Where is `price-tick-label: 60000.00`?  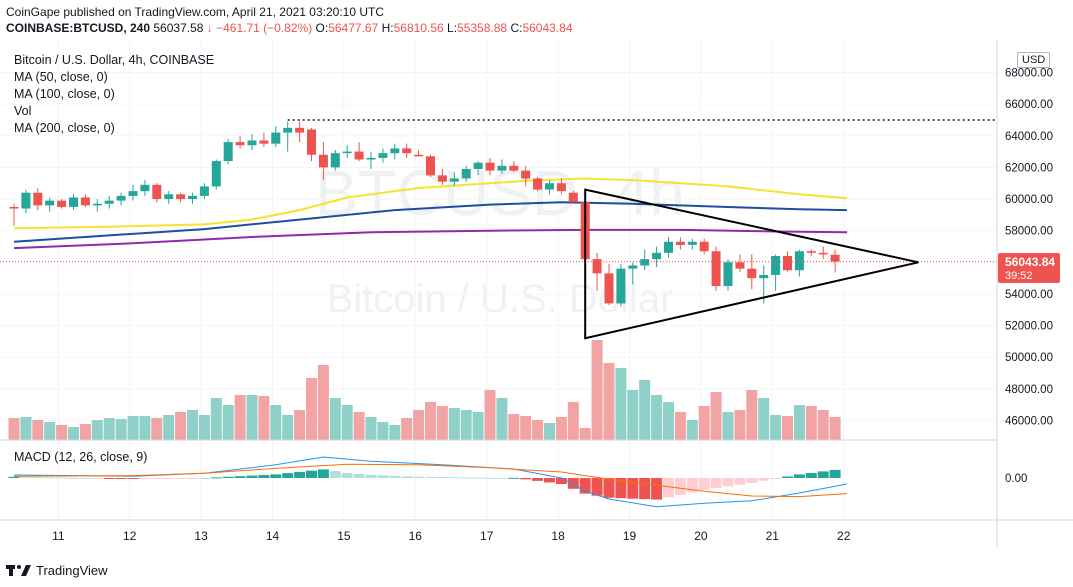
price-tick-label: 60000.00 is located at coordinates (1029, 200).